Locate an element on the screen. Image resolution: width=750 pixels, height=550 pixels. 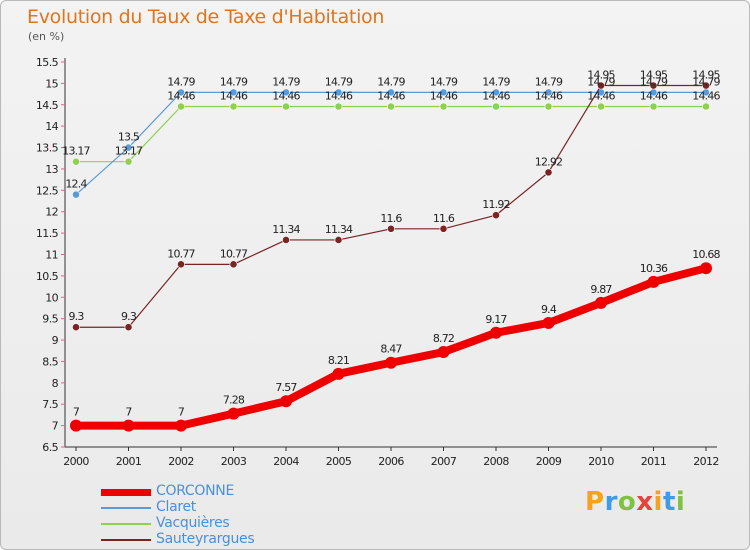
series-line-vacquières is located at coordinates (391, 134).